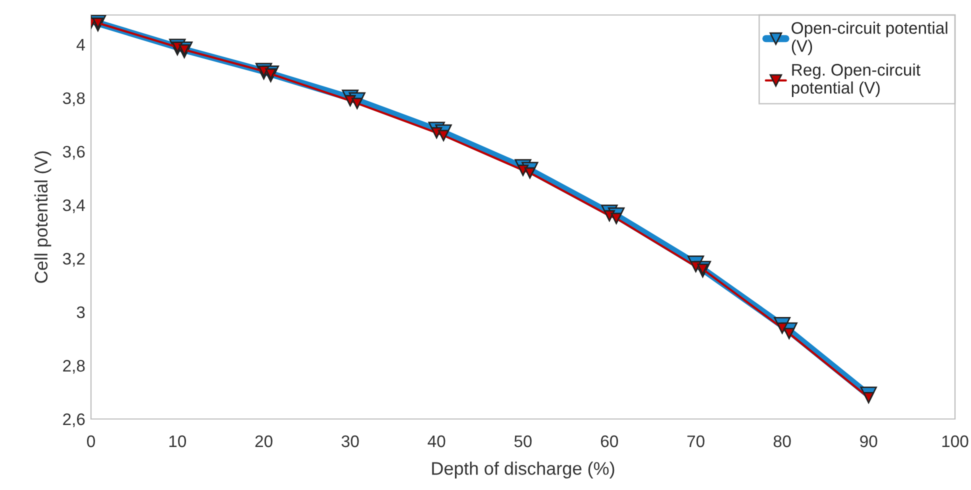 Image resolution: width=971 pixels, height=490 pixels. Describe the element at coordinates (955, 441) in the screenshot. I see `x-tick-label: 100` at that location.